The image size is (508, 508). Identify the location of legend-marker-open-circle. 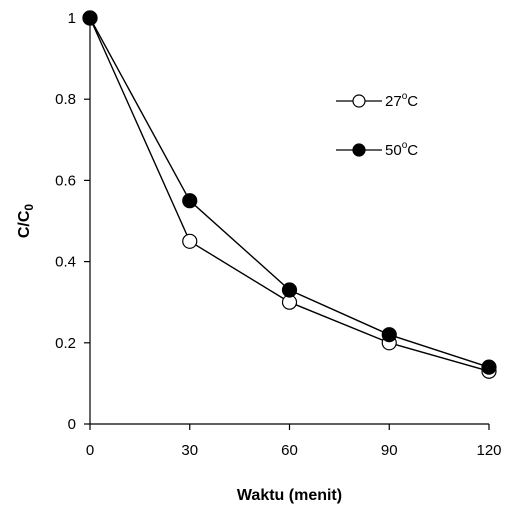
(359, 101).